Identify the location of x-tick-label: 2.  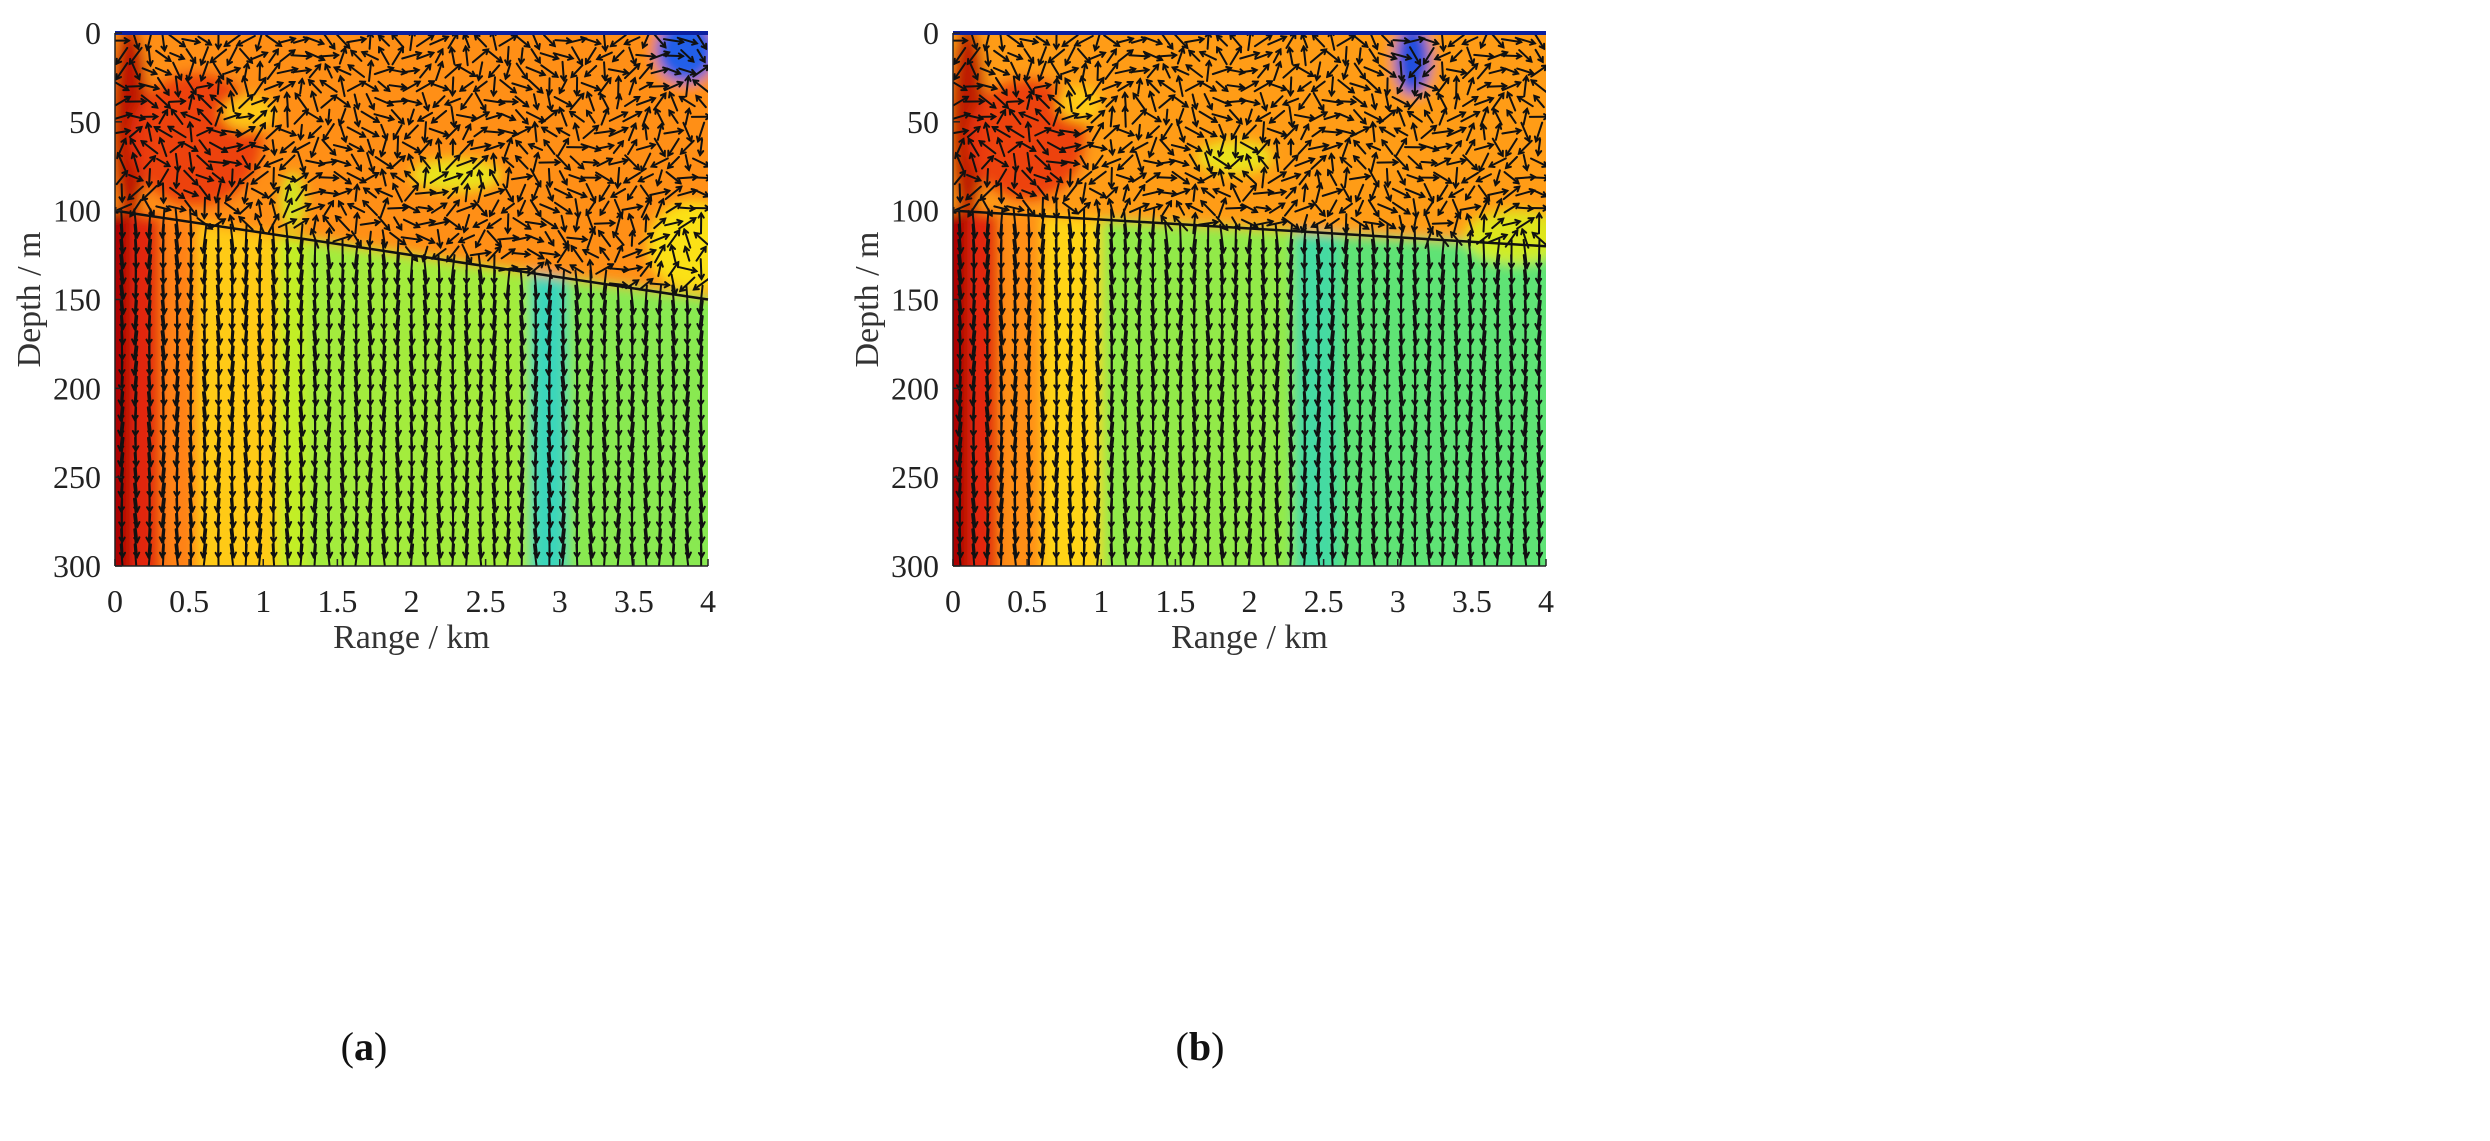
(412, 601).